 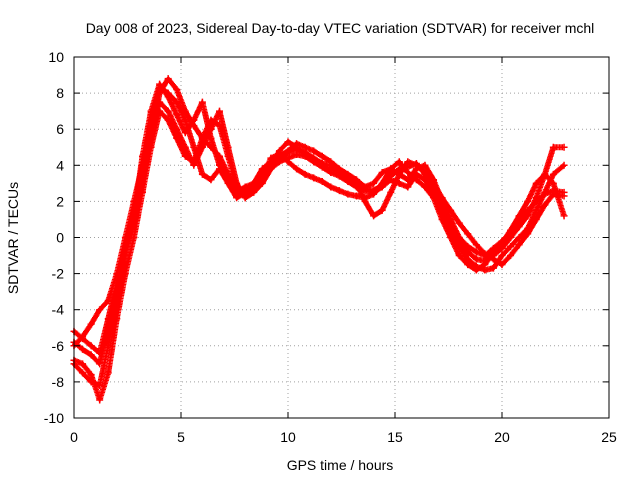 What do you see at coordinates (58, 274) in the screenshot?
I see `y-tick-label: -2` at bounding box center [58, 274].